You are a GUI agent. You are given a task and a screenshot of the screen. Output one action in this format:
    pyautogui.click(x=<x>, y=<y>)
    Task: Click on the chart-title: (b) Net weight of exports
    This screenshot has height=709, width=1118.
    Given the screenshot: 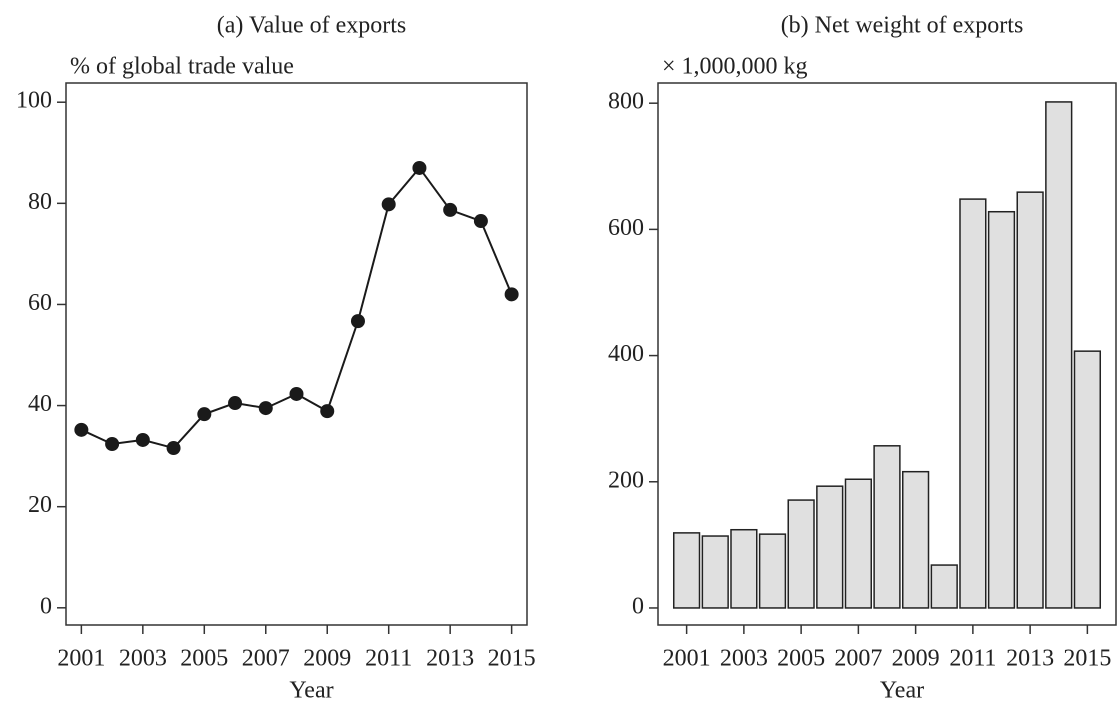 What is the action you would take?
    pyautogui.click(x=902, y=26)
    